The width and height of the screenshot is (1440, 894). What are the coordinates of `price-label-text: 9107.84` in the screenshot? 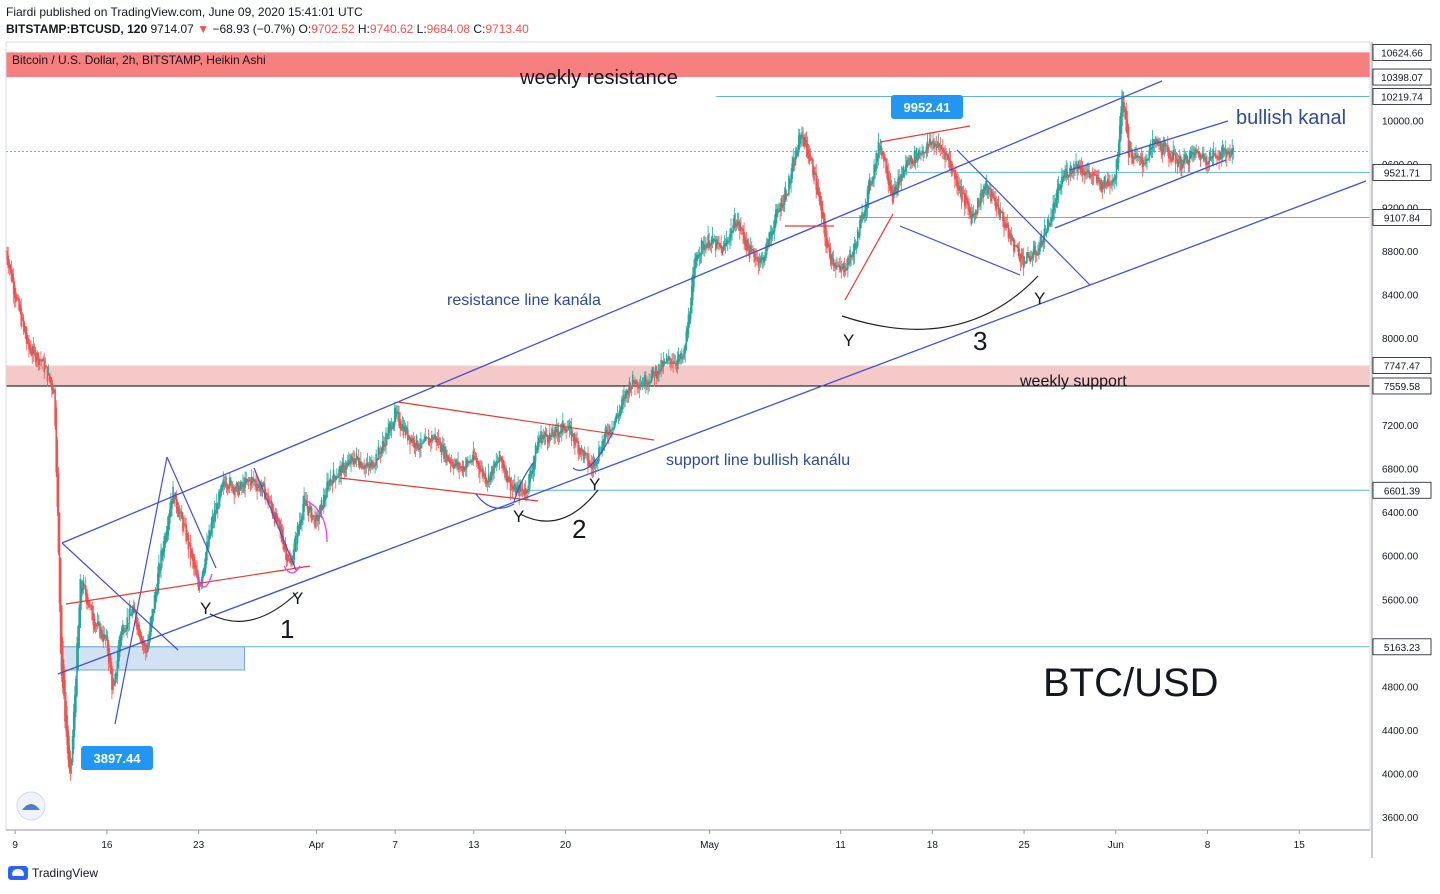 It's located at (1402, 218).